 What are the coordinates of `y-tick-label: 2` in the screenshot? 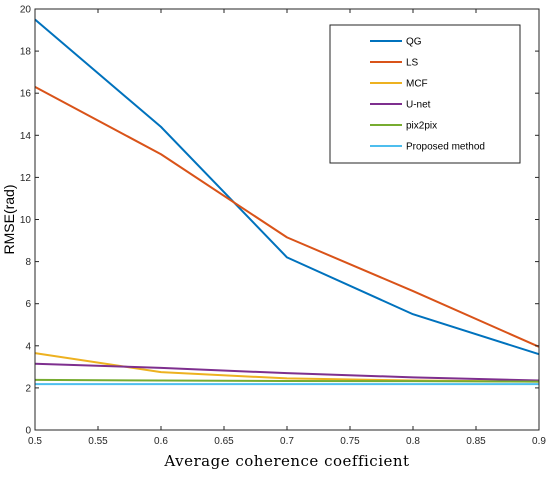 It's located at (28, 388).